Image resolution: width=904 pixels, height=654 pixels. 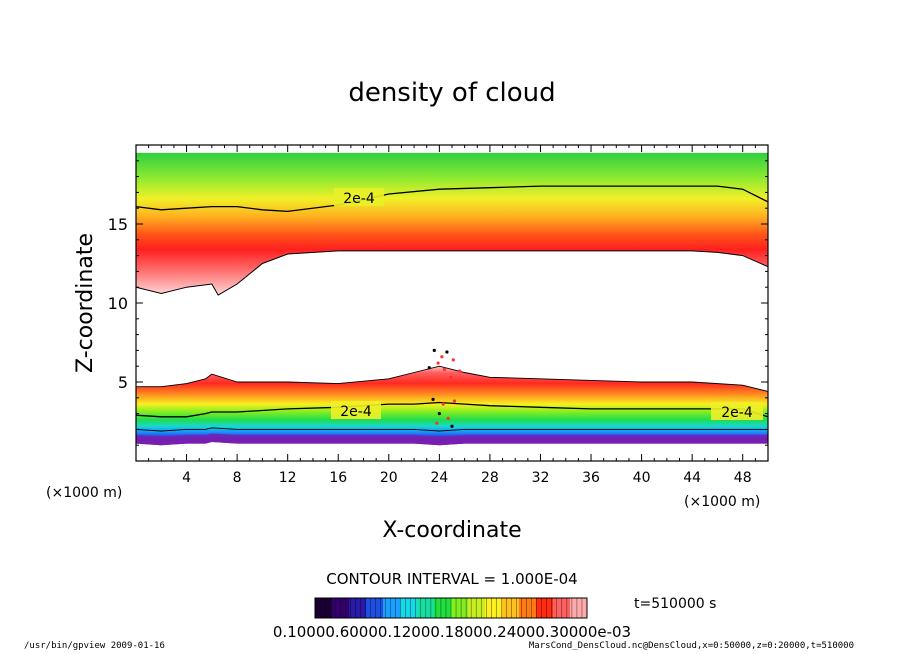 I want to click on colorbar, so click(x=451, y=608).